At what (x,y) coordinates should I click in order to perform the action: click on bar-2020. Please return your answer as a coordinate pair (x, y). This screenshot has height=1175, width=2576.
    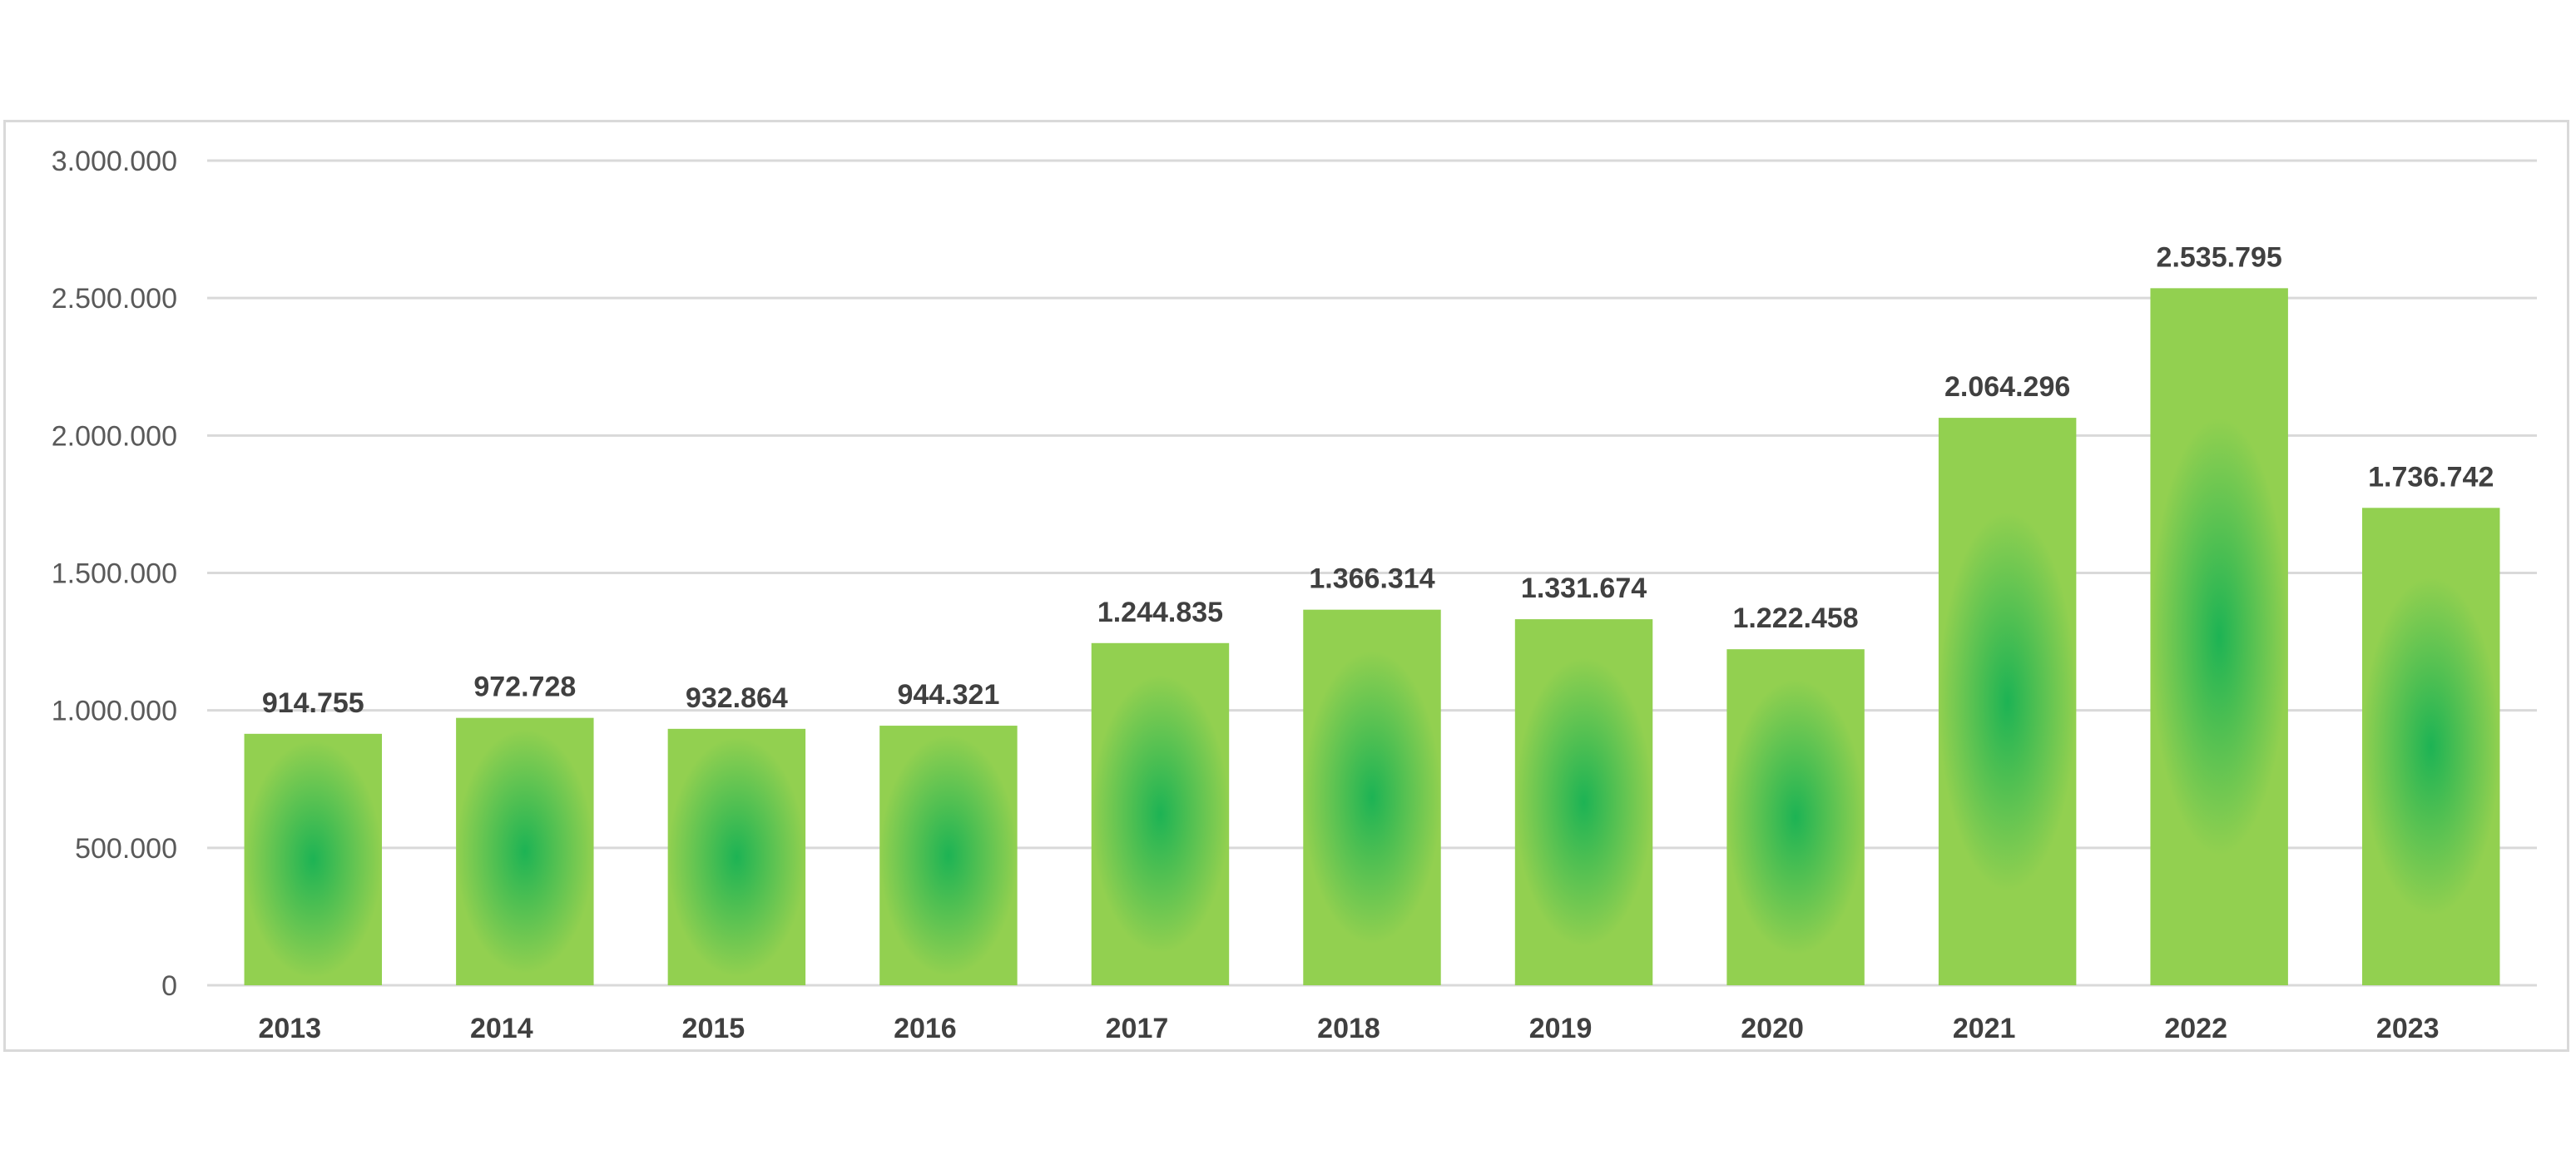
    Looking at the image, I should click on (1795, 817).